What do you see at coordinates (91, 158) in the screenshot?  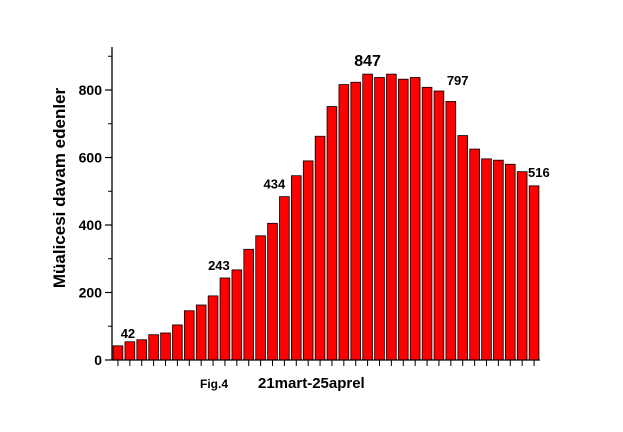 I see `y-tick-label: 600` at bounding box center [91, 158].